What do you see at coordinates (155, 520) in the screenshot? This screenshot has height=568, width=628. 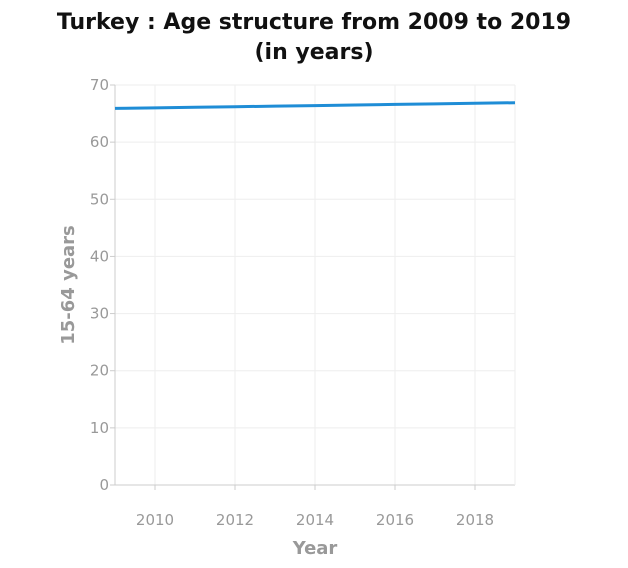 I see `x-tick-label: 2010` at bounding box center [155, 520].